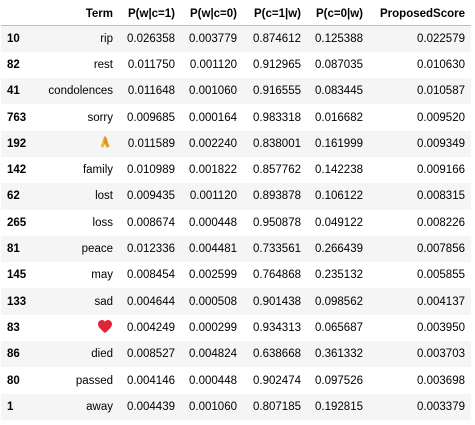  Describe the element at coordinates (339, 170) in the screenshot. I see `cell-pc0-w: 0.142238` at that location.